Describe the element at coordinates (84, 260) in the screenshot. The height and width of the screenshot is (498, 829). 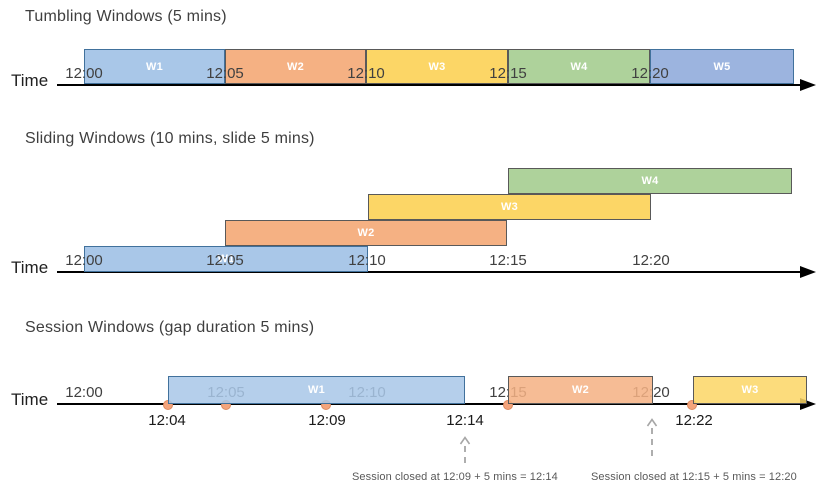
I see `sliding-tick-12:00: 12:00` at that location.